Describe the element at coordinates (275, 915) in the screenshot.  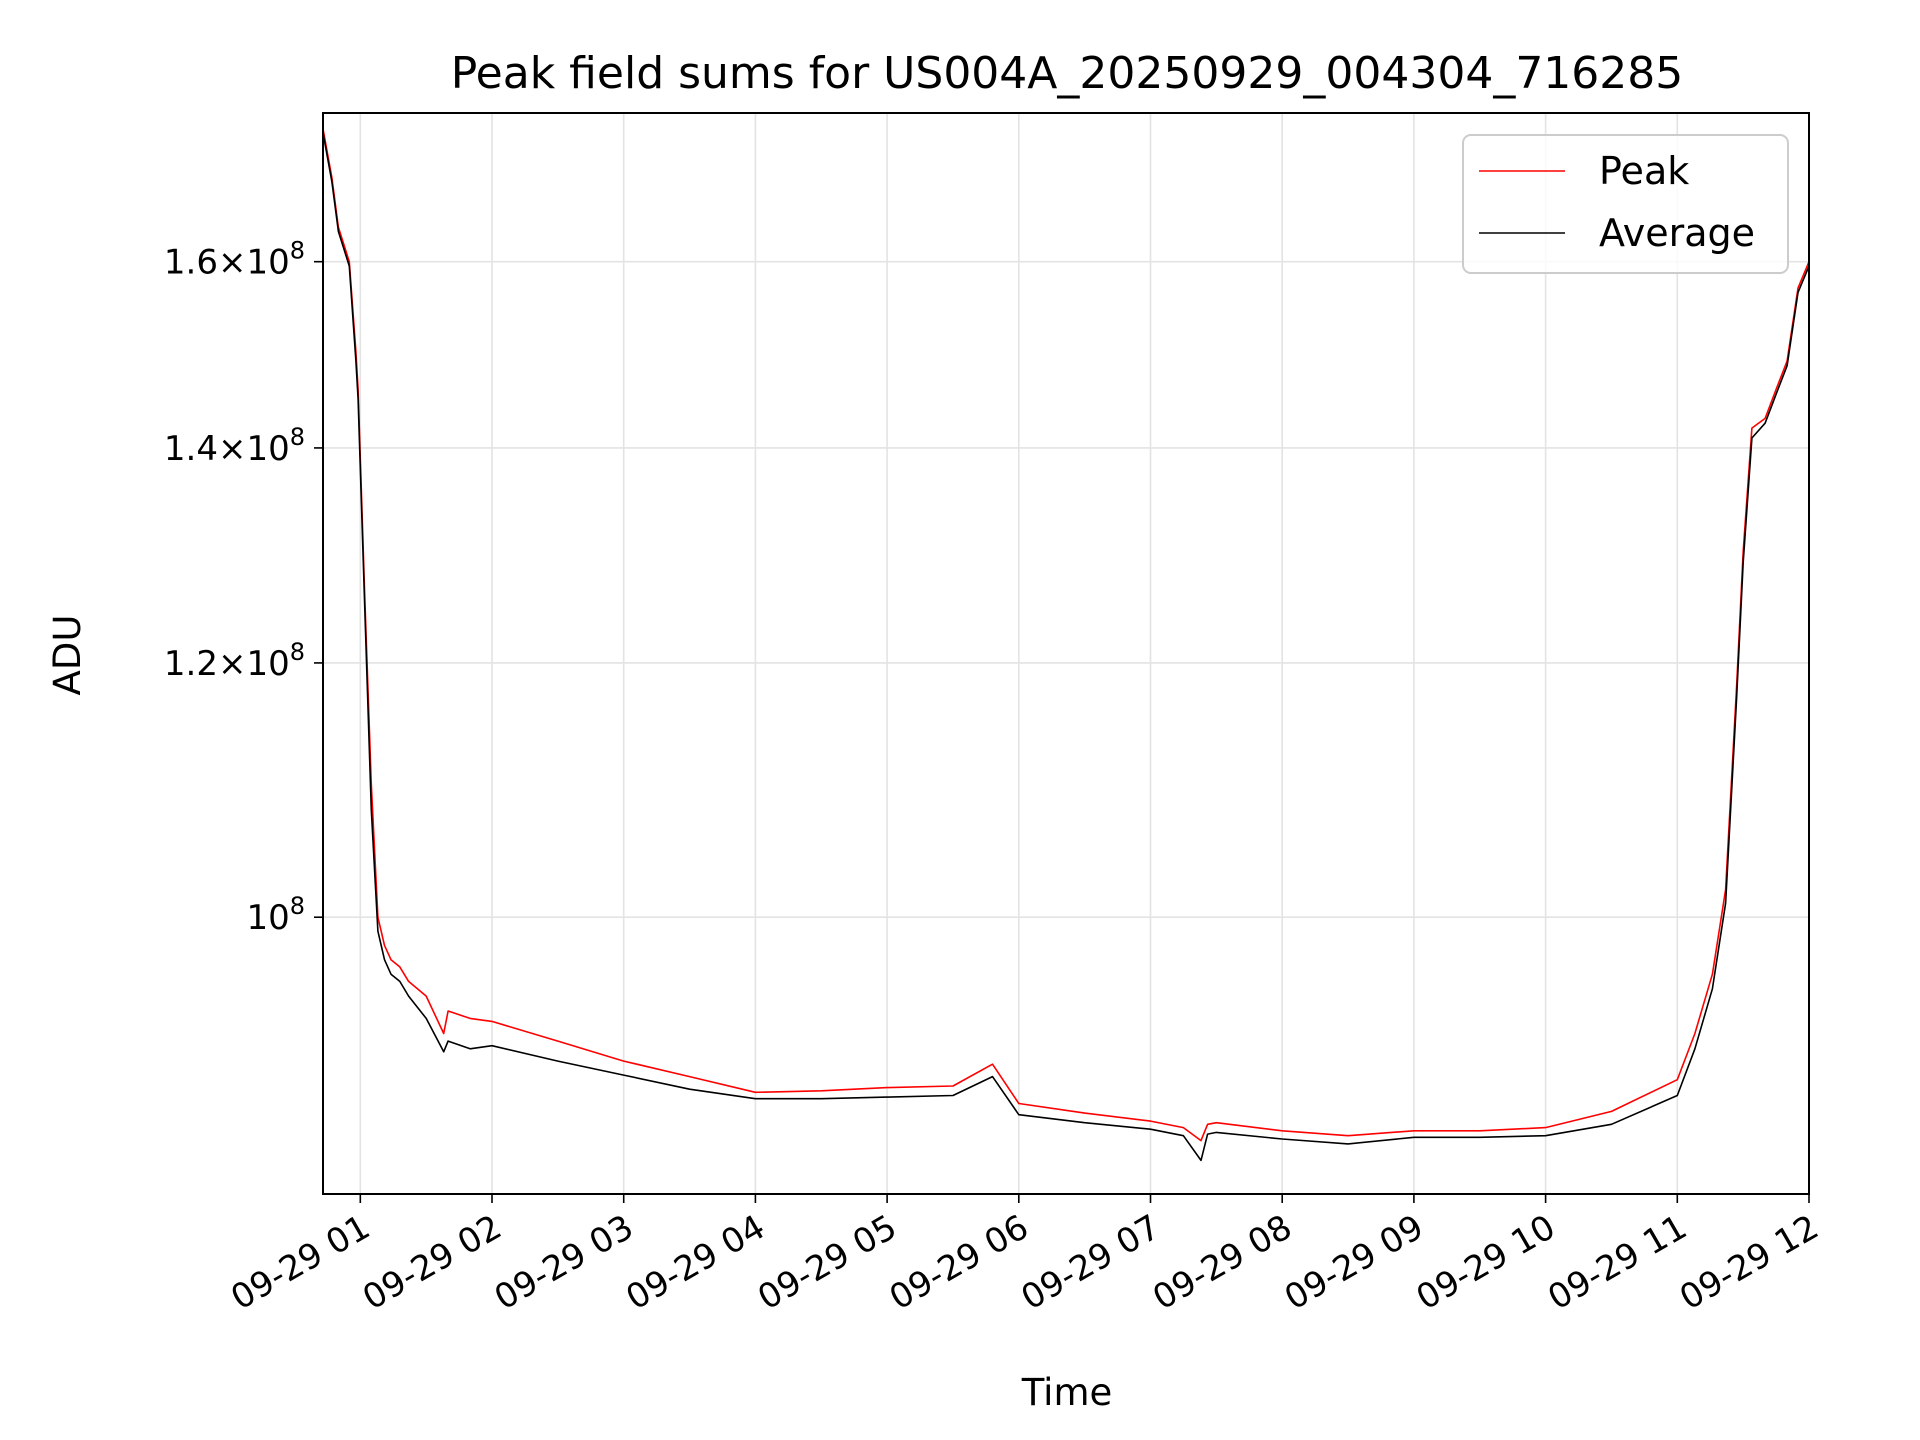
I see `y-tick-label-0: 108` at that location.